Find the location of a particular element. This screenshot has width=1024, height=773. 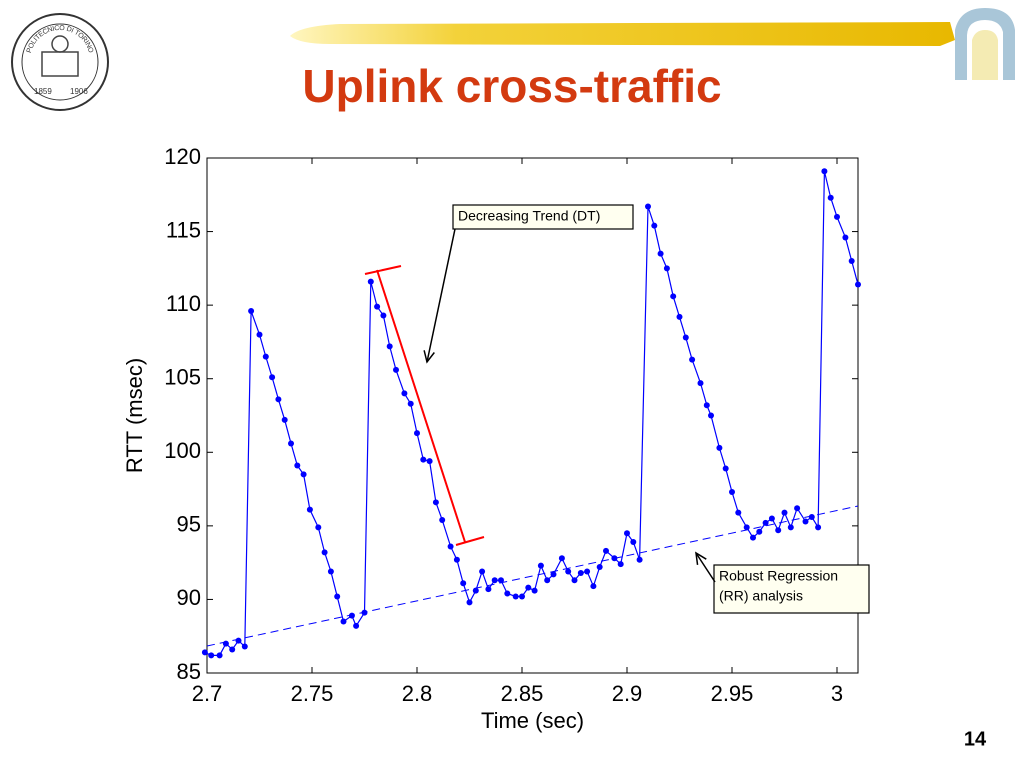

logo-name: POLITECNICO DI TORINO is located at coordinates (60, 40).